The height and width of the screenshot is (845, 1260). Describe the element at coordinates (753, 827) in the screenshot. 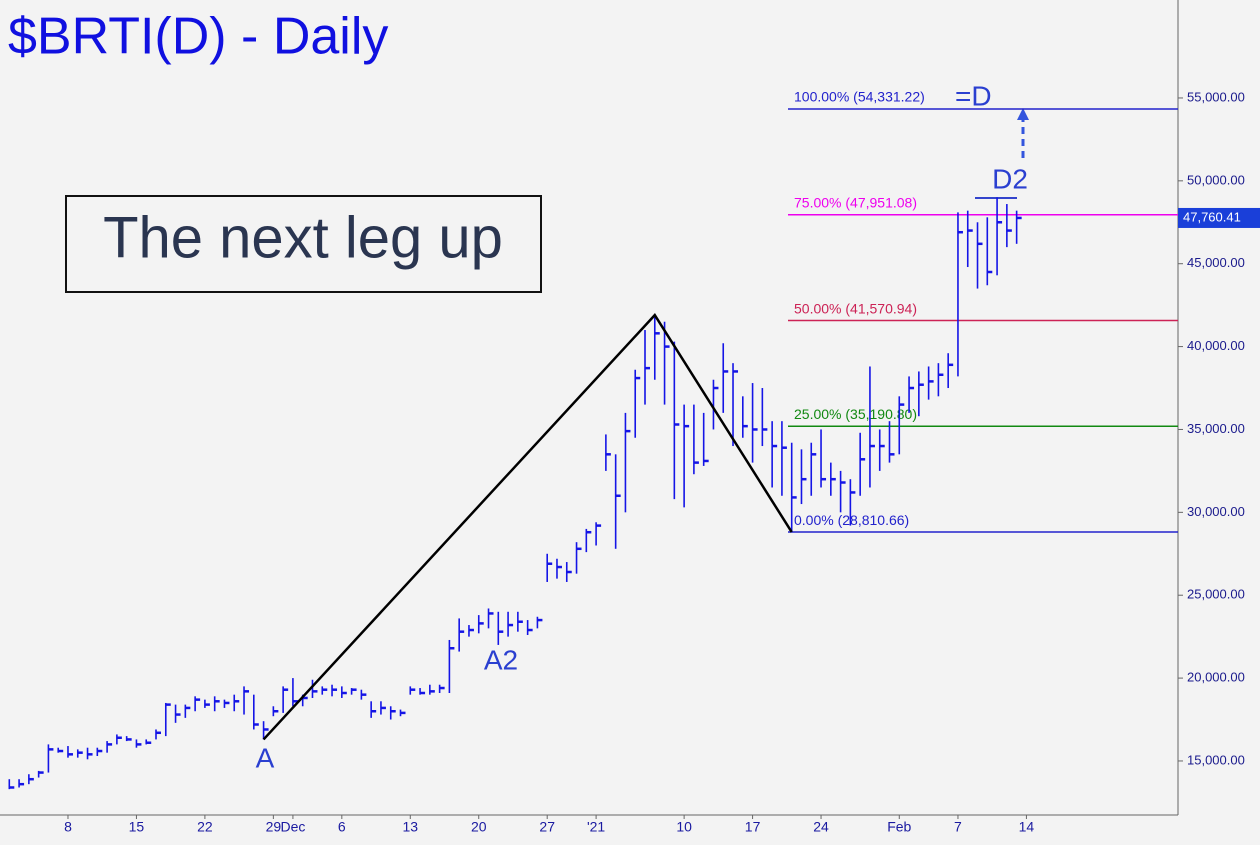

I see `x-tick-label: 17` at that location.